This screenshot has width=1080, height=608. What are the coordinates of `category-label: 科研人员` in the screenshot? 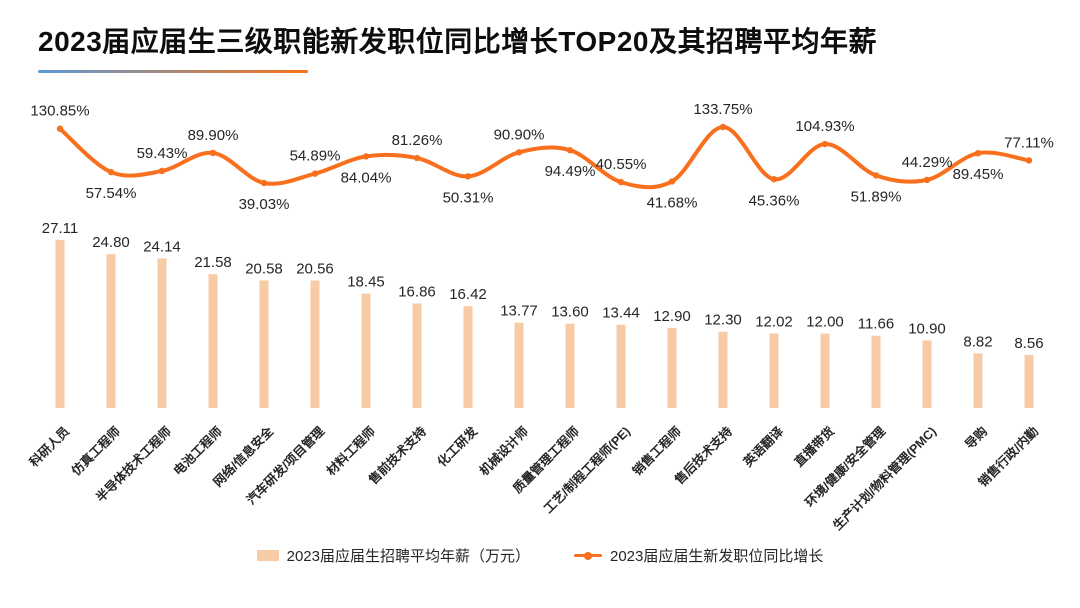 It's located at (49, 446).